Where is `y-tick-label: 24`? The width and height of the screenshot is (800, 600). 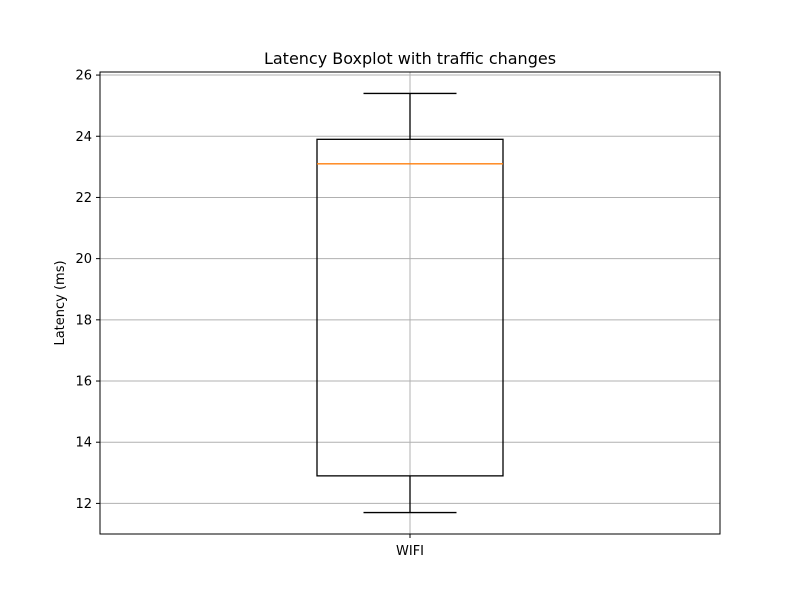
y-tick-label: 24 is located at coordinates (83, 137).